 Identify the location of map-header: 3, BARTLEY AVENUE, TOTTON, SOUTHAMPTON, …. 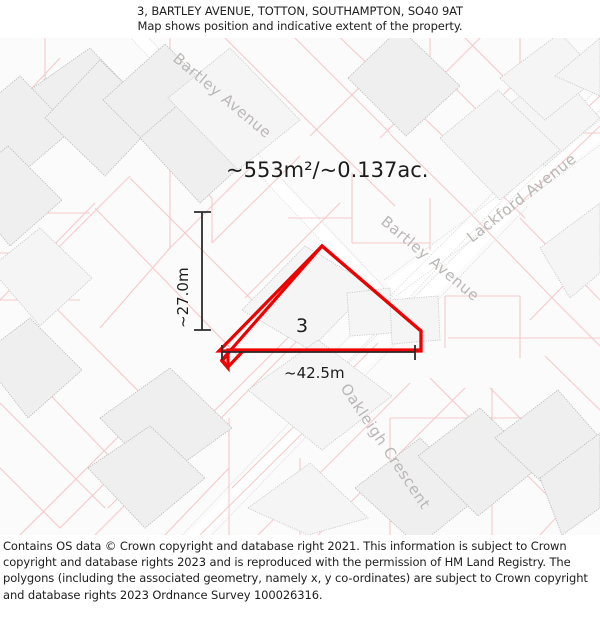
(300, 19).